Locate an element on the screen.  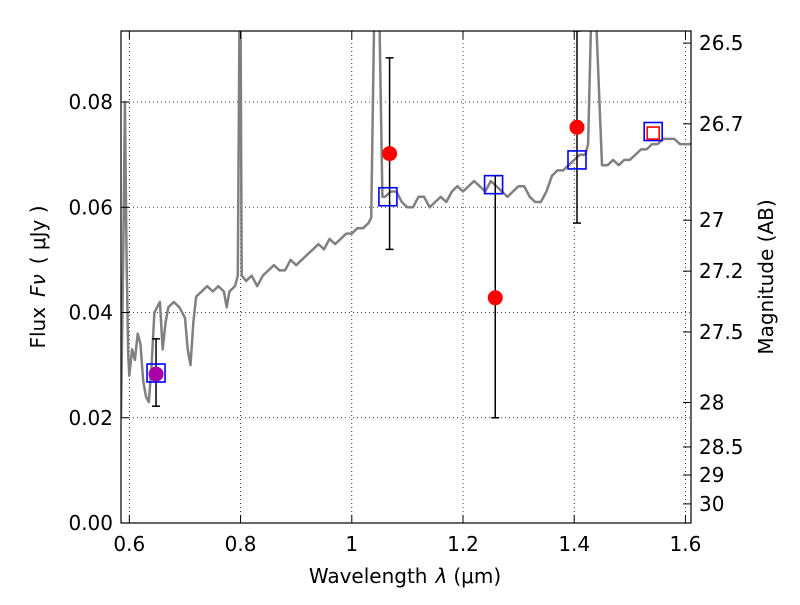
x-axis-label: Wavelength λ (μm) is located at coordinates (405, 576).